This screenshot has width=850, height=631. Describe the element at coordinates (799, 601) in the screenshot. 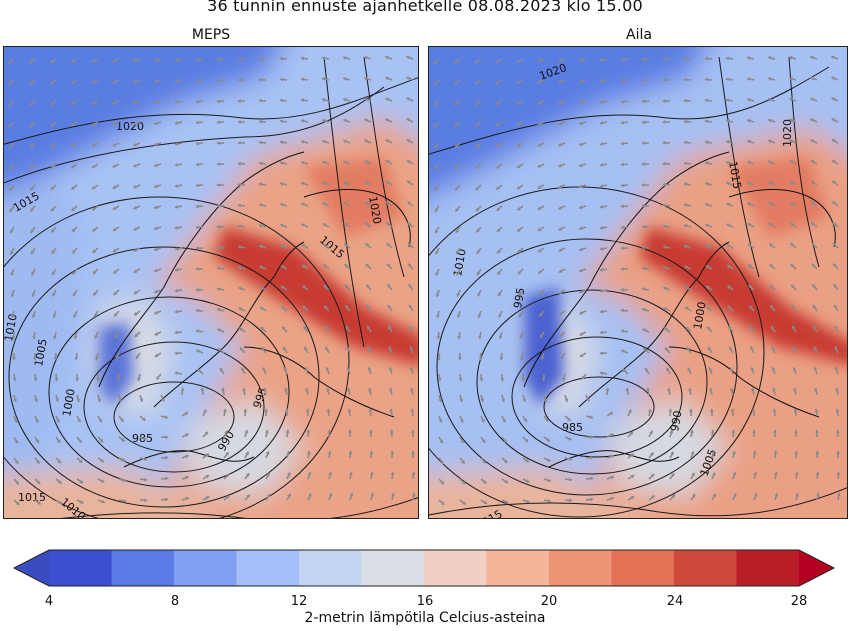

I see `colorbar-tick: 28` at that location.